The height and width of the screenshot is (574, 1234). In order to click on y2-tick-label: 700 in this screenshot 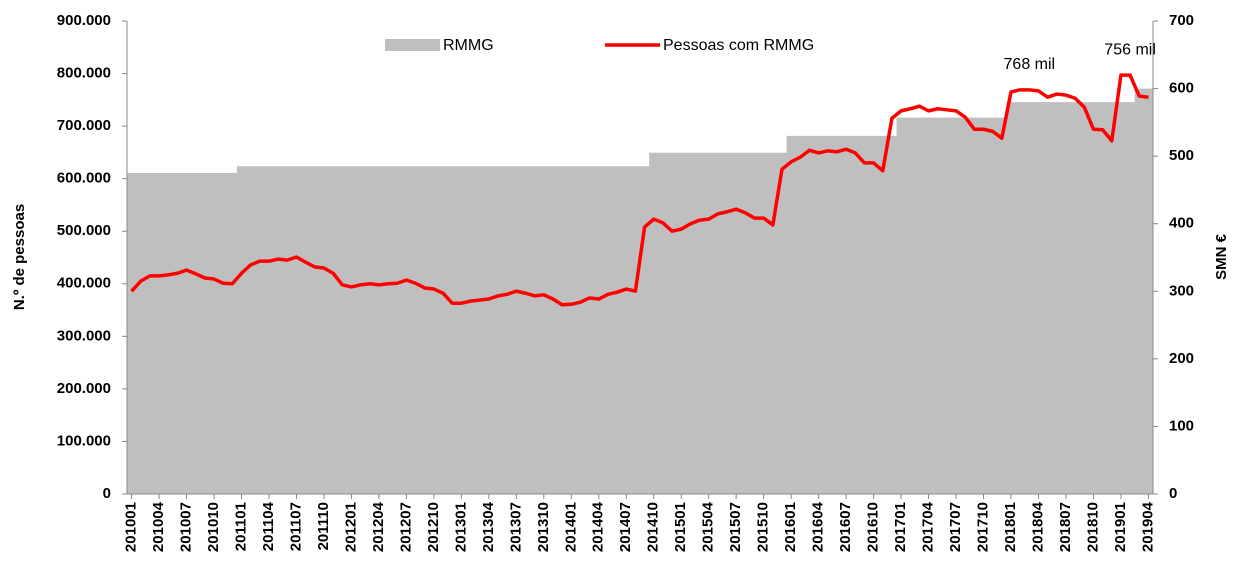, I will do `click(1181, 20)`.